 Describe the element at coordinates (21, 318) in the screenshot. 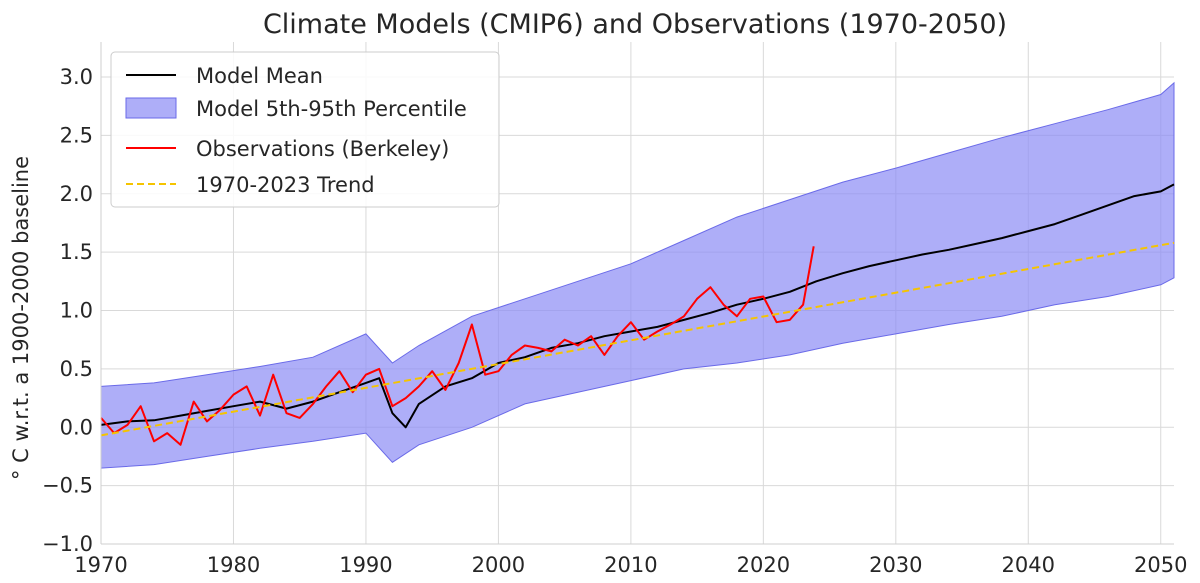

I see `y-axis-label: ° C w.r.t. a 1900-2000 baseline` at that location.